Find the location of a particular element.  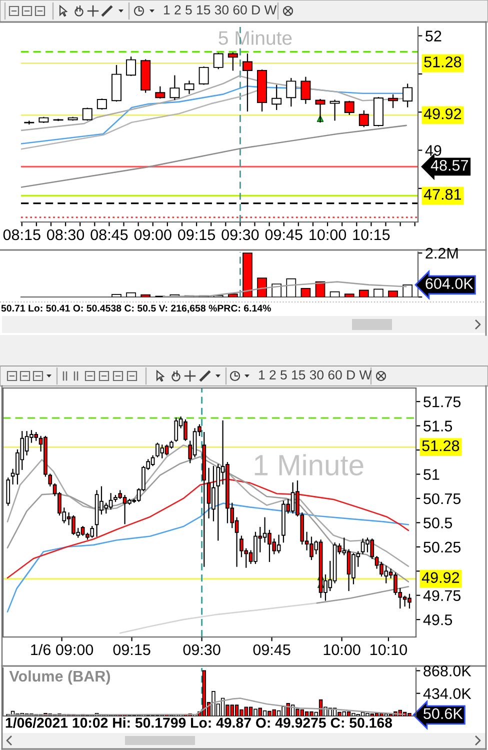

data-label: 604.0K is located at coordinates (450, 284).